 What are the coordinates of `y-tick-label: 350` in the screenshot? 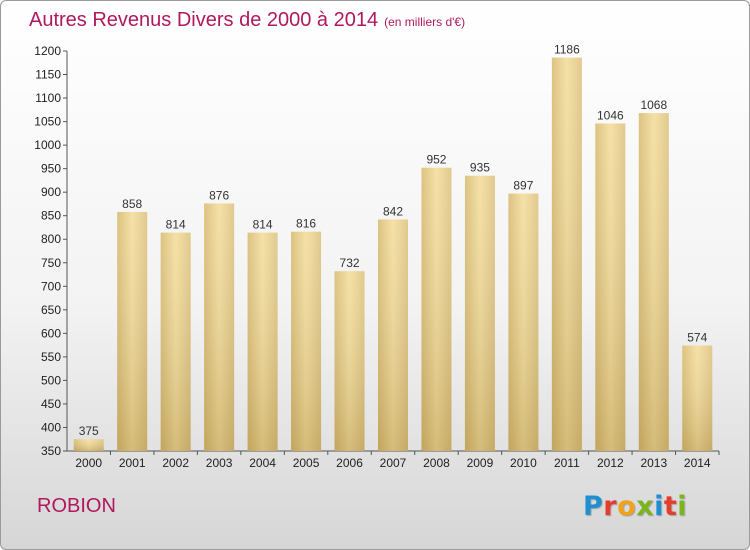 It's located at (51, 451).